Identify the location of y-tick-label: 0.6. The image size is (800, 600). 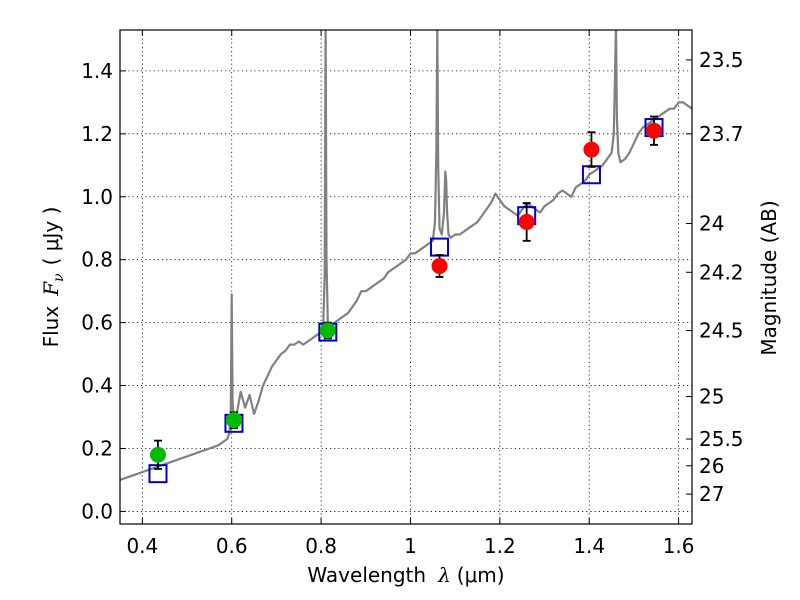
(97, 323).